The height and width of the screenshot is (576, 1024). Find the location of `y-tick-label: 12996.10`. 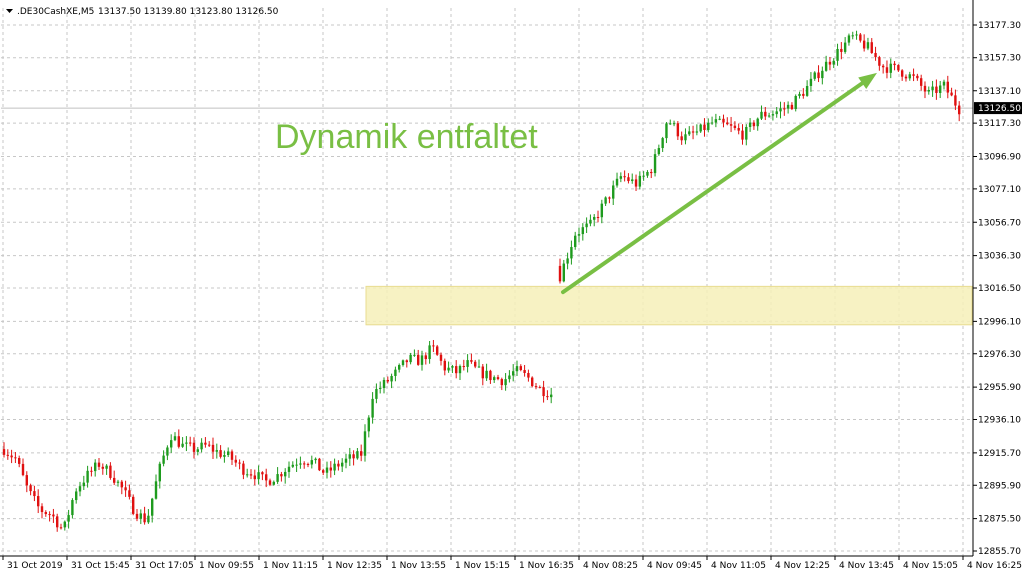

y-tick-label: 12996.10 is located at coordinates (999, 322).